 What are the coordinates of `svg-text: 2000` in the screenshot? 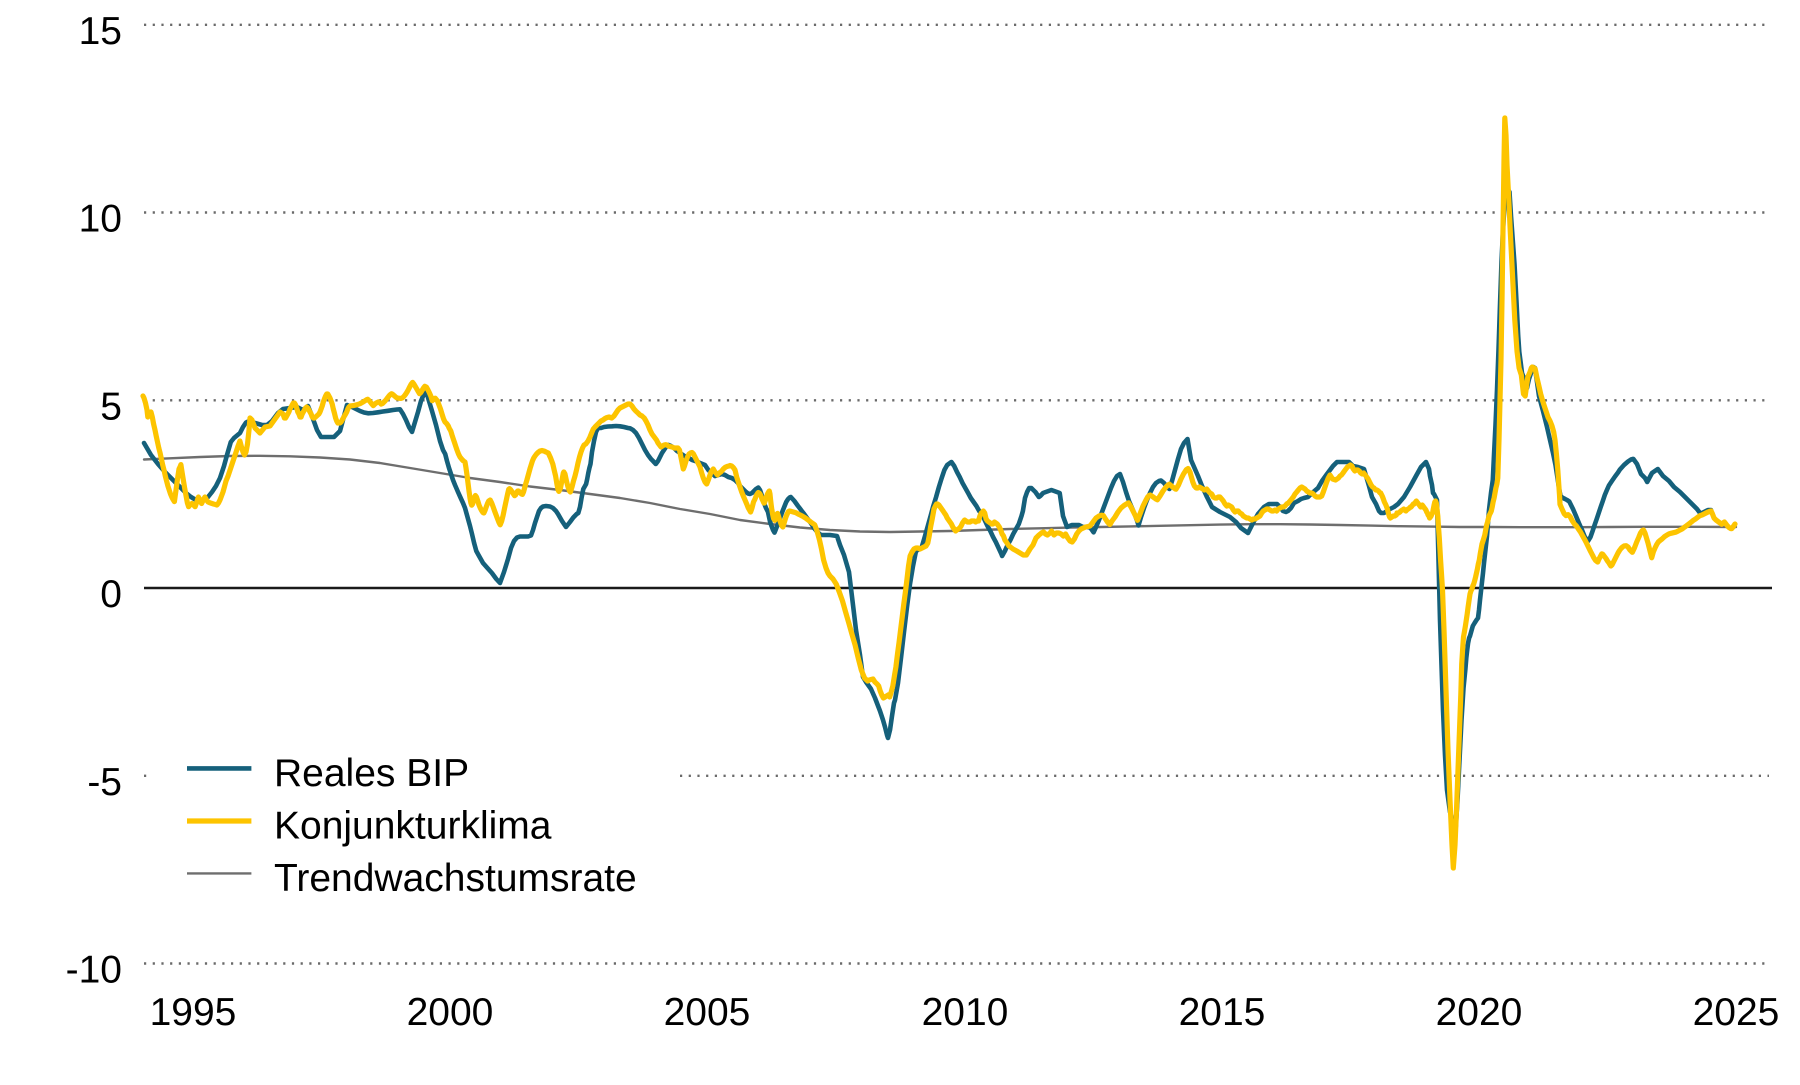 It's located at (450, 1012).